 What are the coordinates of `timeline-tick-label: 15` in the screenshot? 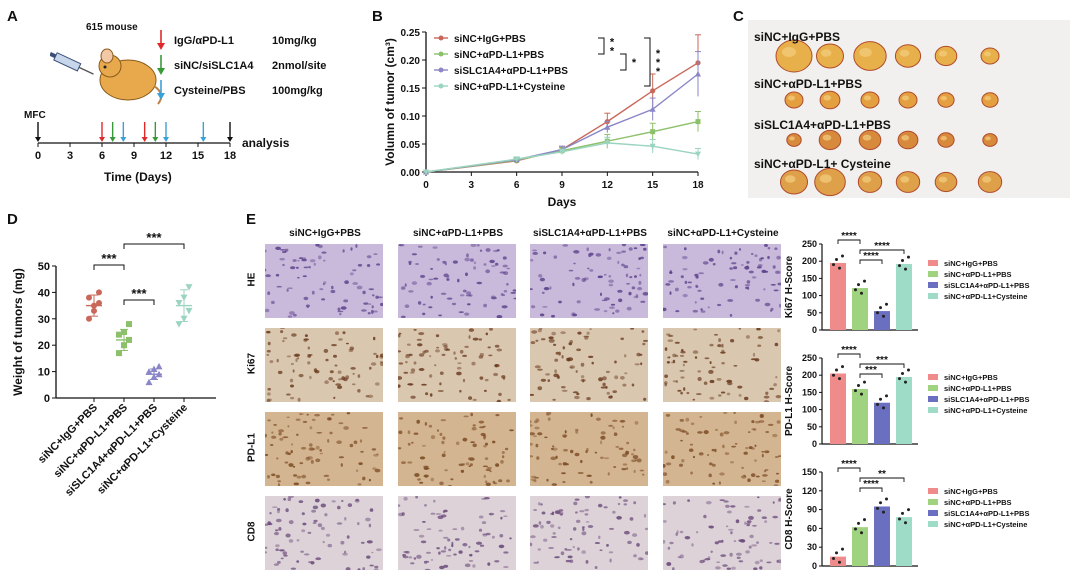 It's located at (198, 156).